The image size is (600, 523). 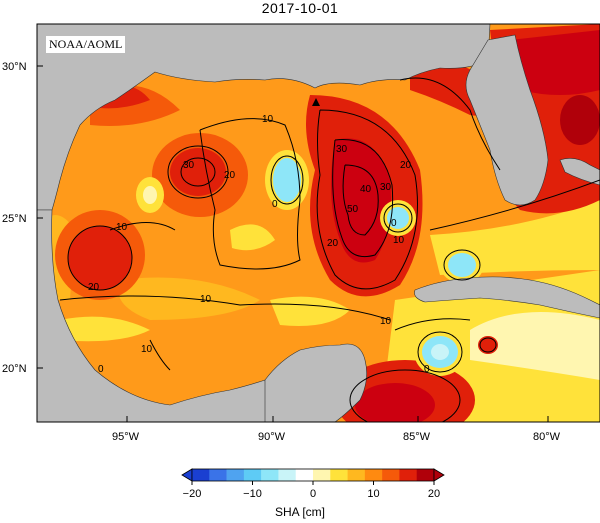 What do you see at coordinates (150, 195) in the screenshot?
I see `yellow-eddy-core` at bounding box center [150, 195].